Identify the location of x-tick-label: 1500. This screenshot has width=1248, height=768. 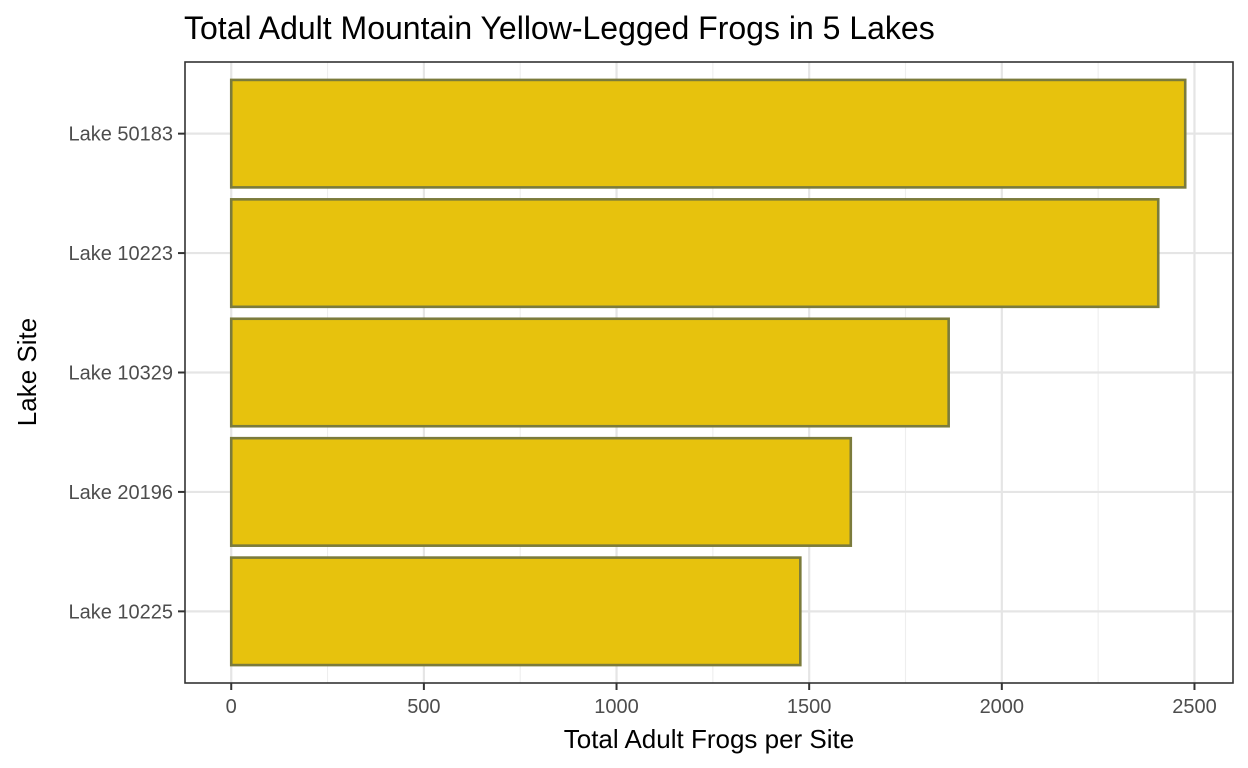
(809, 707).